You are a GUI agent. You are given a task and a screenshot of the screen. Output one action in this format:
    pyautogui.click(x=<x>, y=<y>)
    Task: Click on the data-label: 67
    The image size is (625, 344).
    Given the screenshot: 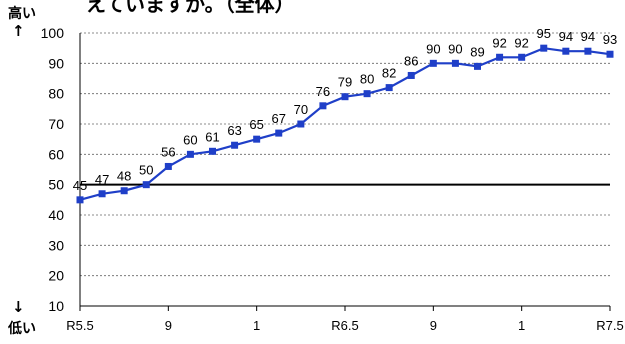 What is the action you would take?
    pyautogui.click(x=279, y=118)
    